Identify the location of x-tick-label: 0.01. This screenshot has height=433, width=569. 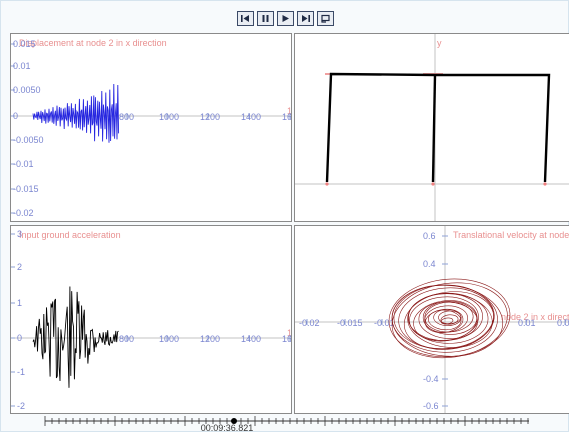
(527, 323).